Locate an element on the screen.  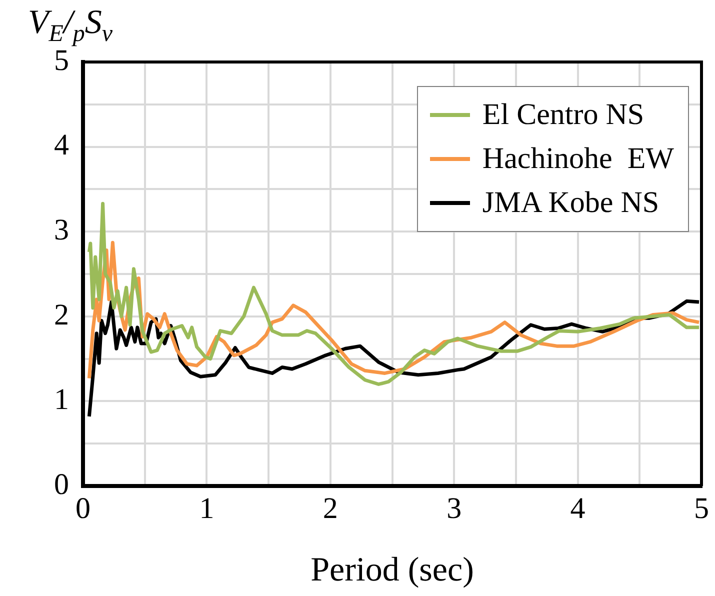
x-tick-label: 5 is located at coordinates (701, 508).